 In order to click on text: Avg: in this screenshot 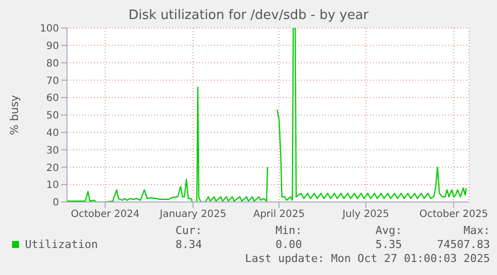, I will do `click(388, 230)`.